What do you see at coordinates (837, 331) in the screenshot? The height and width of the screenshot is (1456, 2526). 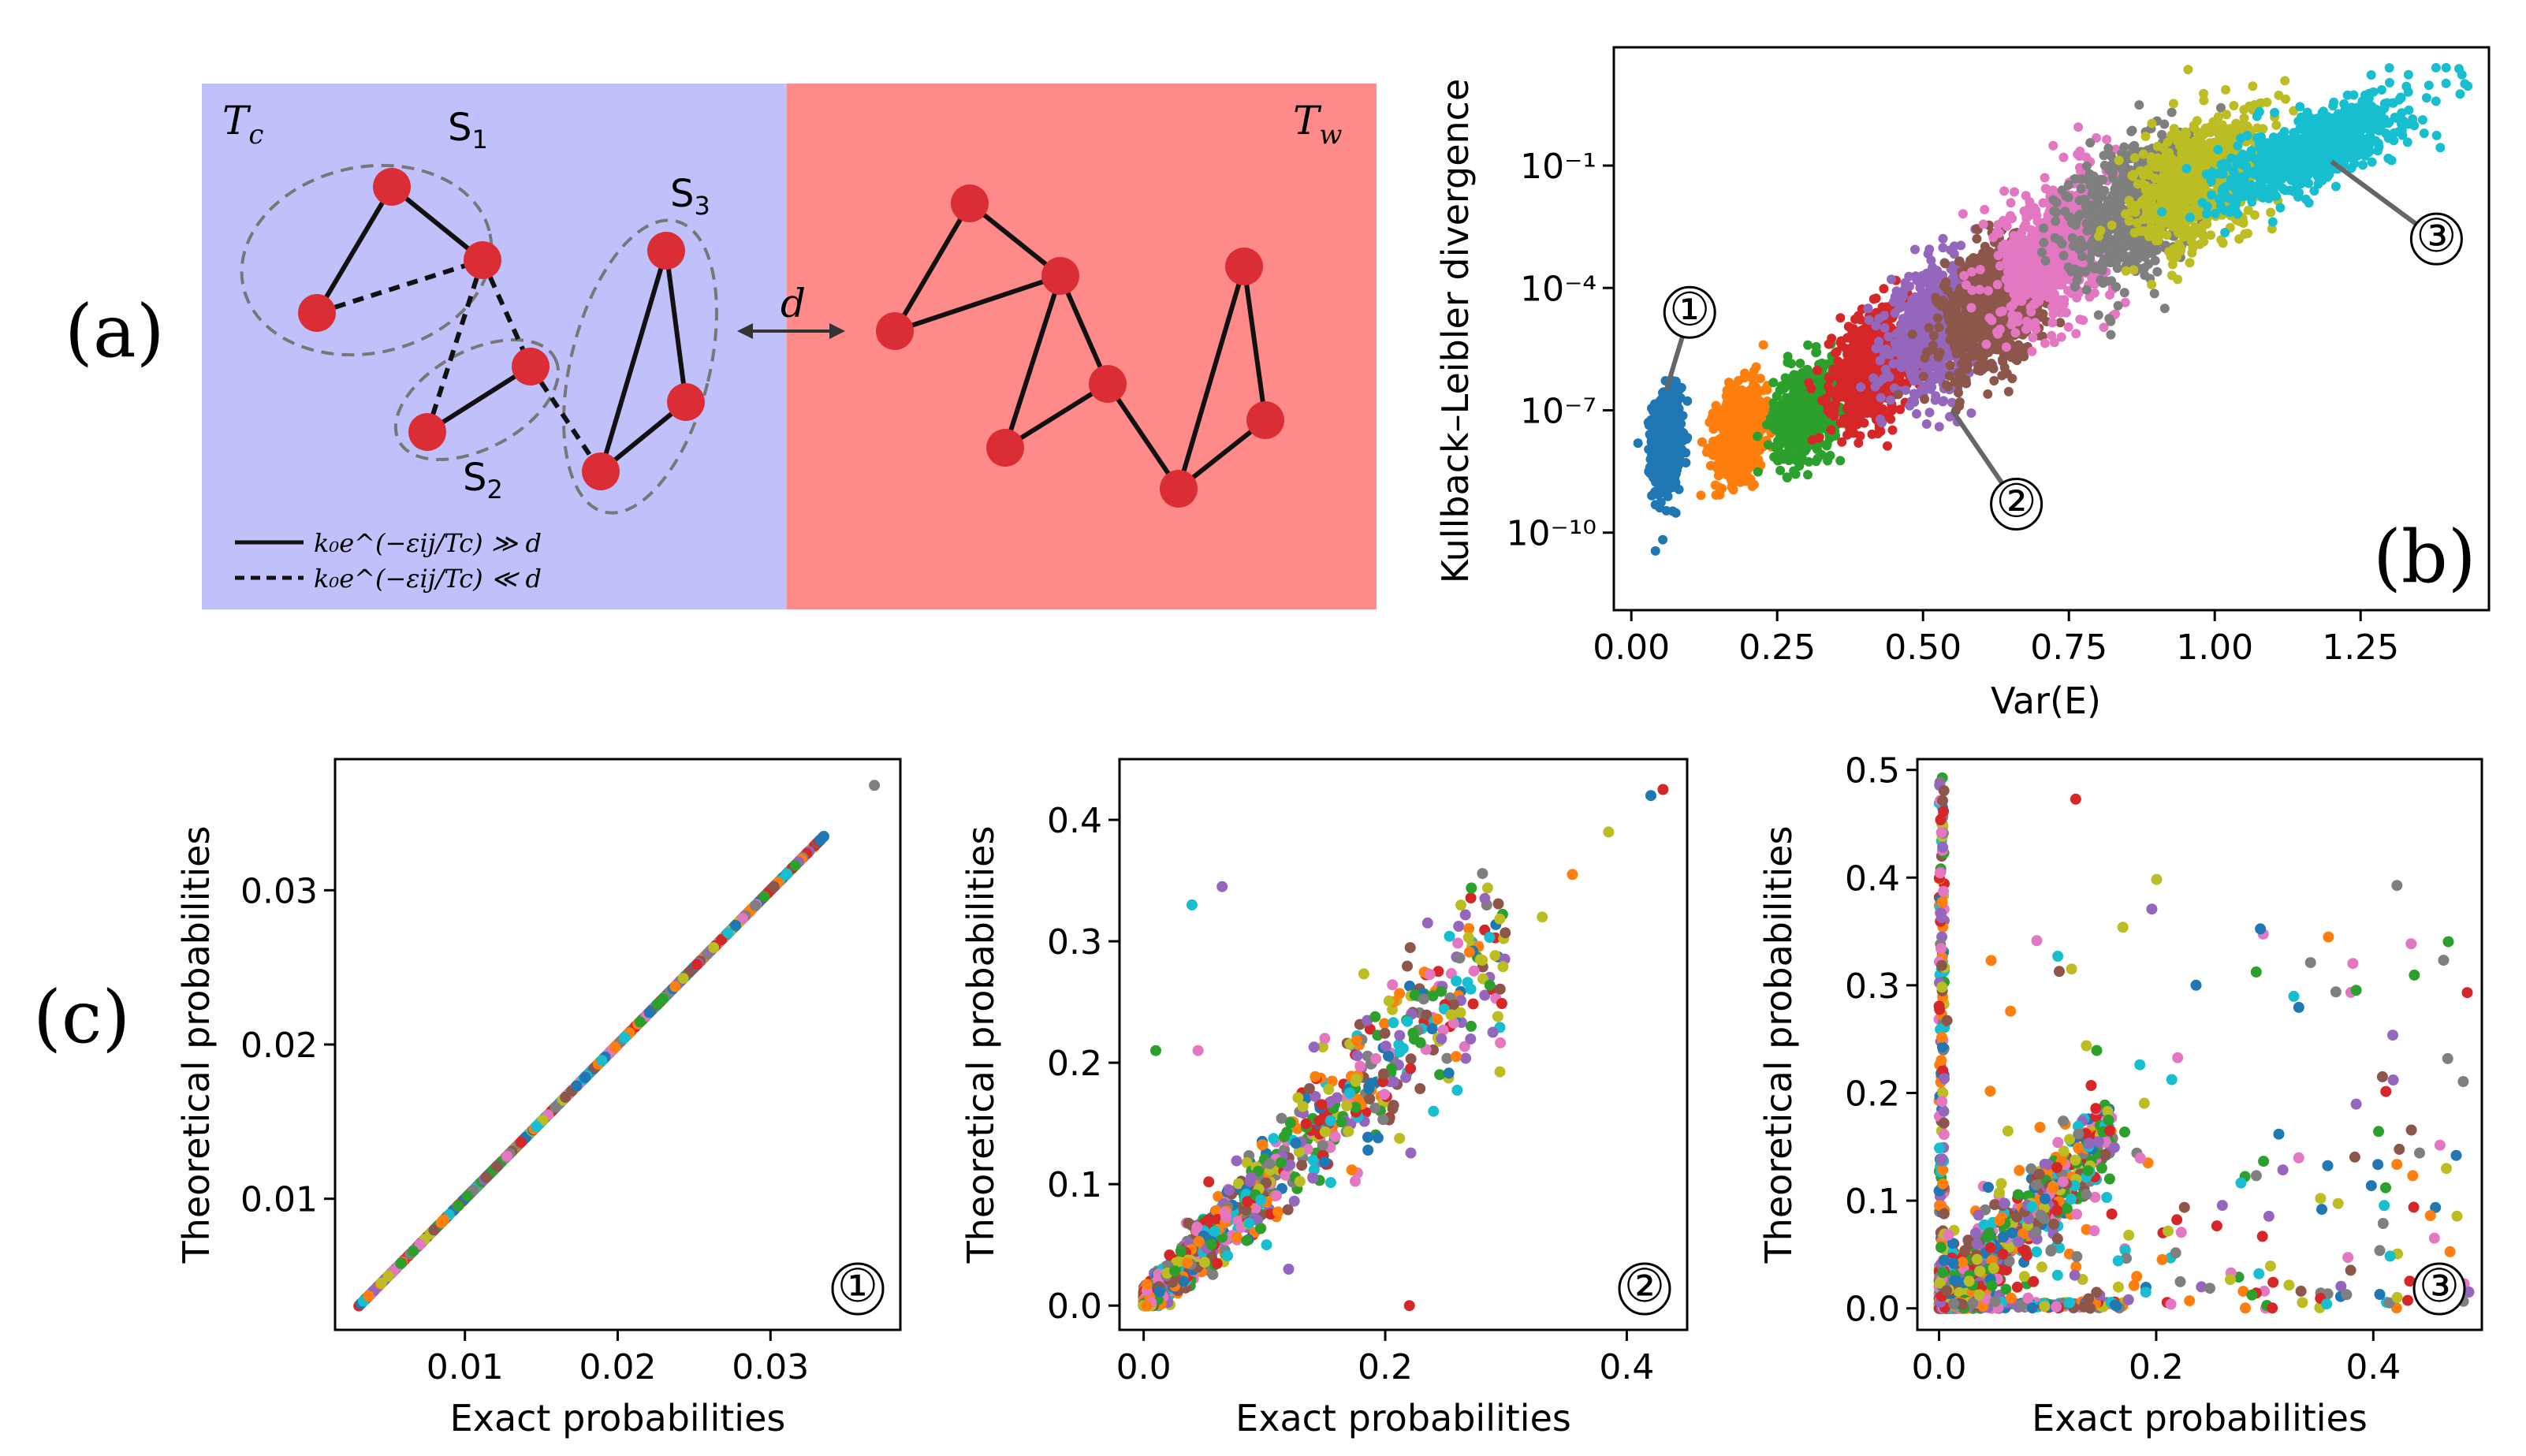 I see `distance-arrow-head-right` at bounding box center [837, 331].